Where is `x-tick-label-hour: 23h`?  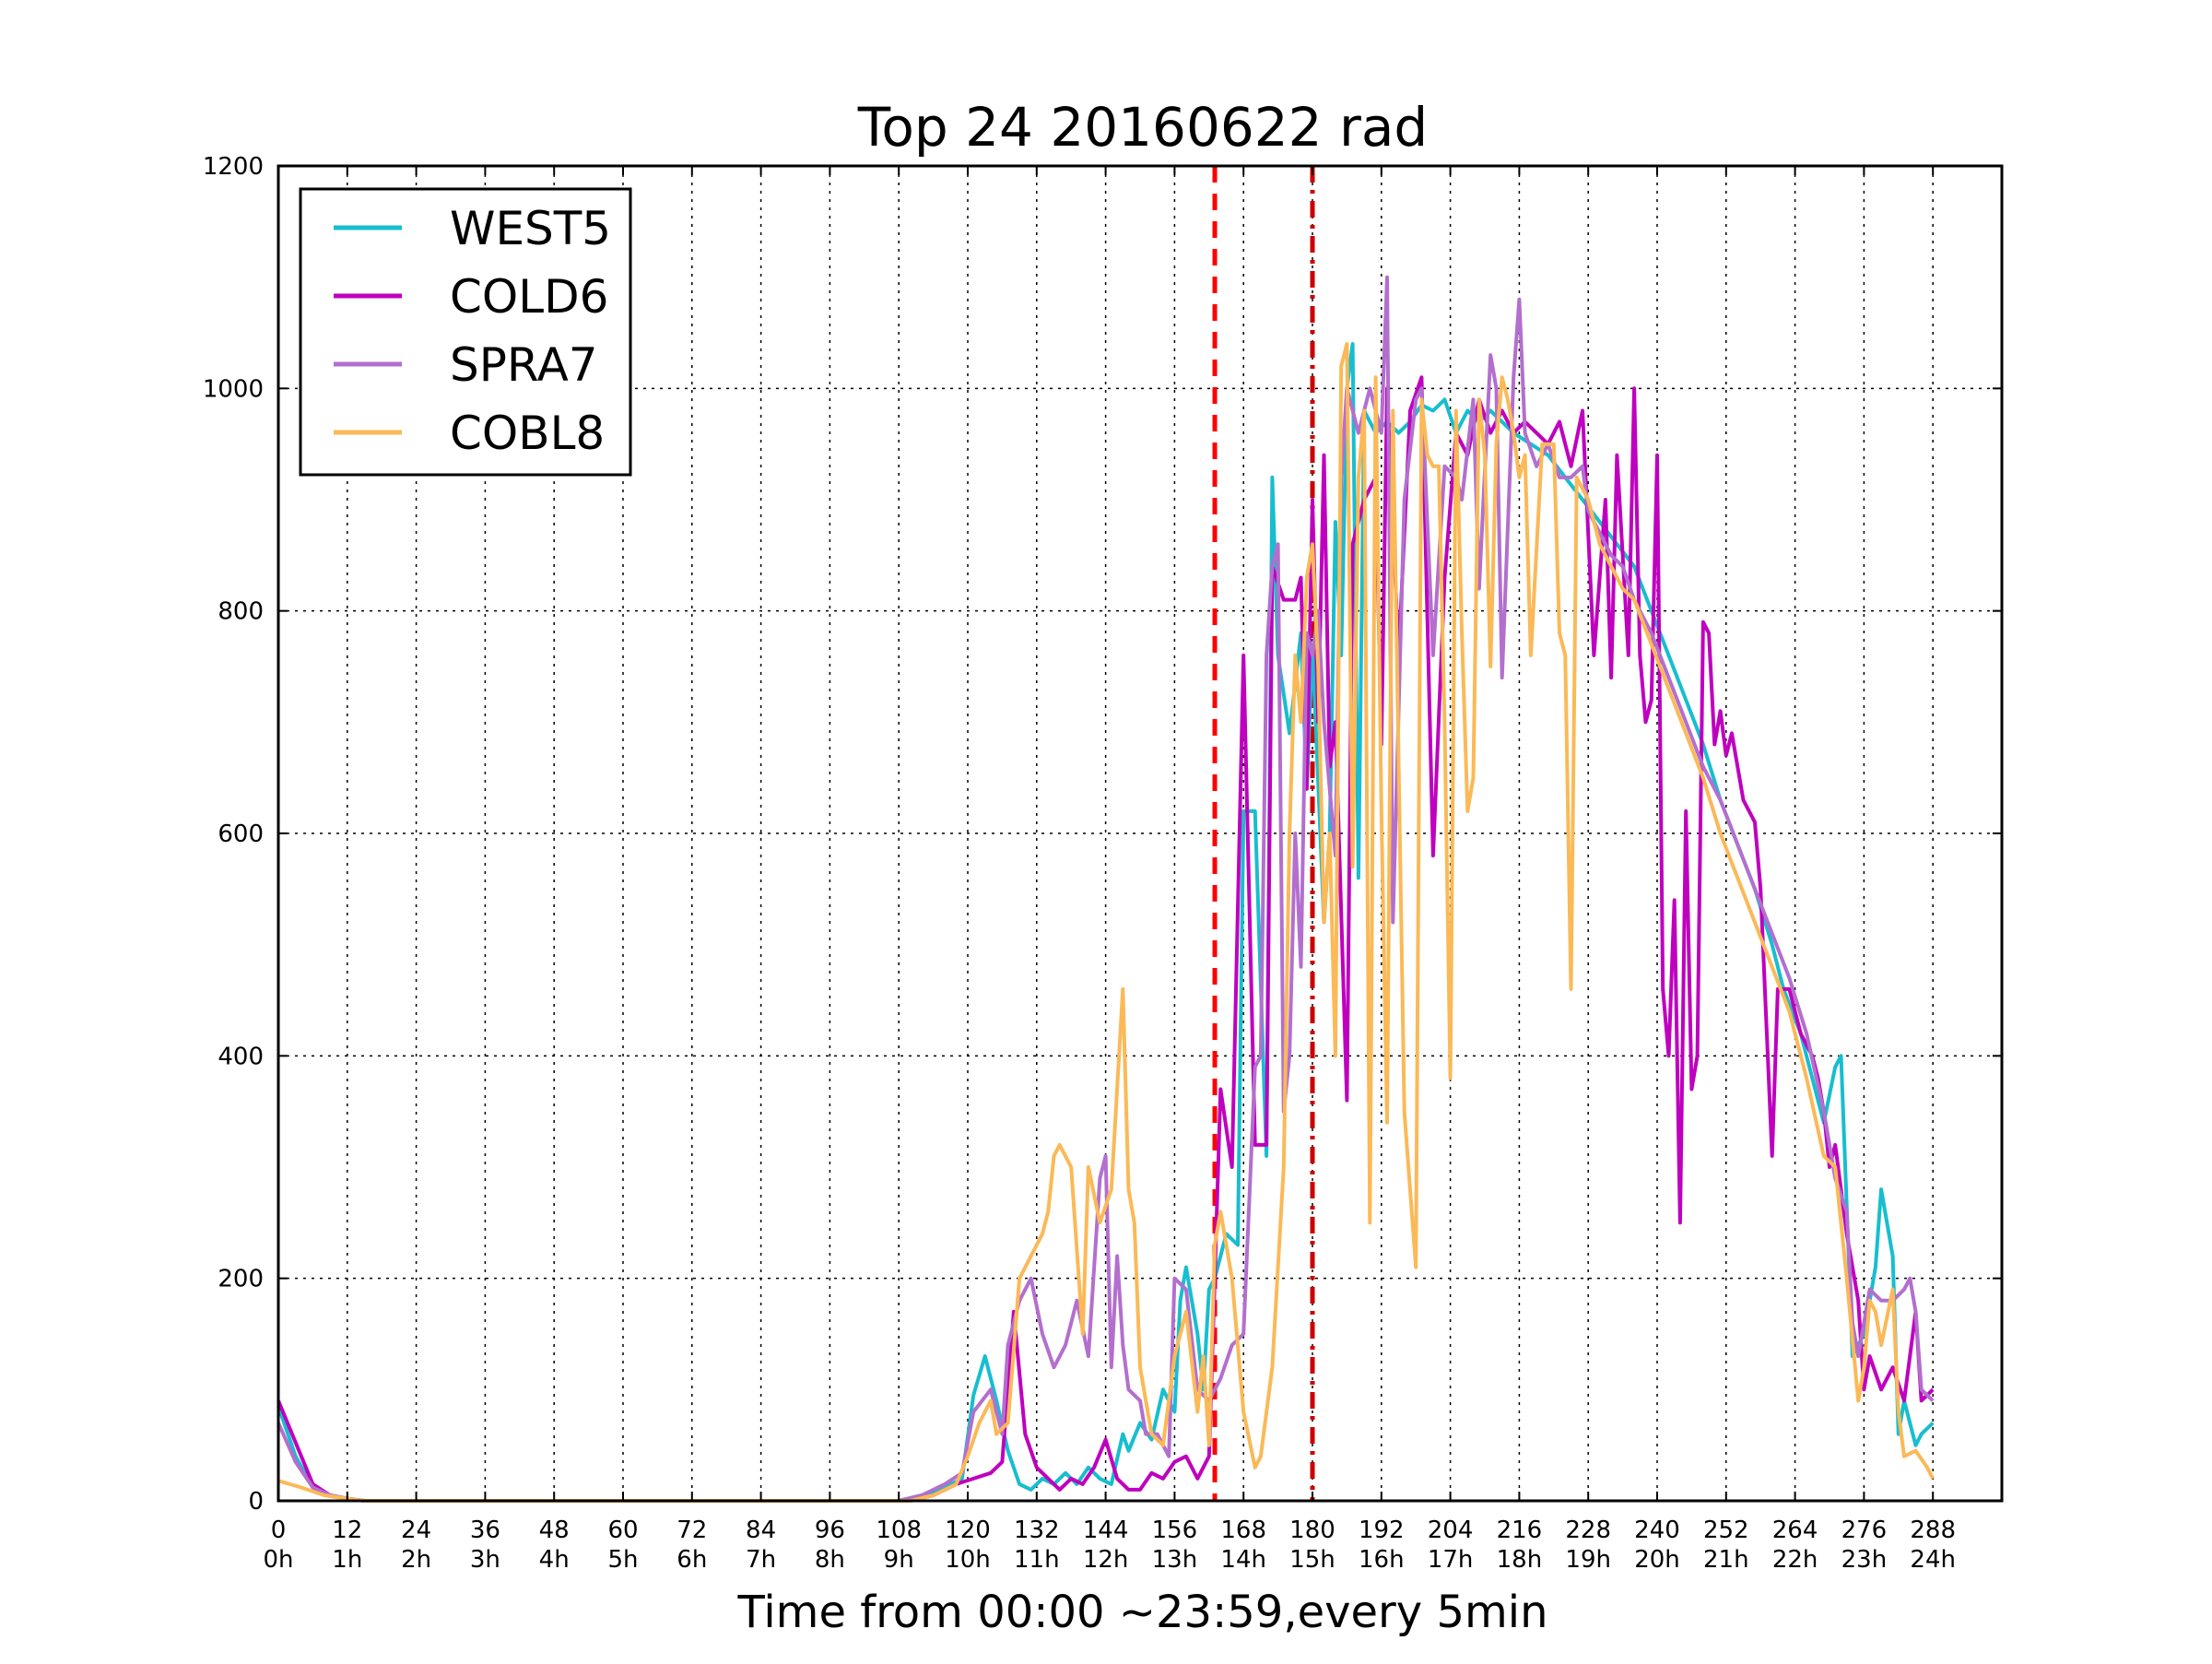
x-tick-label-hour: 23h is located at coordinates (1864, 1560).